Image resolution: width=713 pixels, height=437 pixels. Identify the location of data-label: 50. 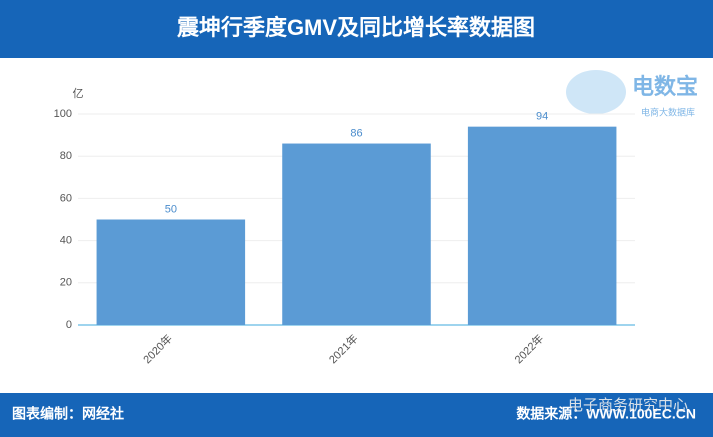
(171, 209).